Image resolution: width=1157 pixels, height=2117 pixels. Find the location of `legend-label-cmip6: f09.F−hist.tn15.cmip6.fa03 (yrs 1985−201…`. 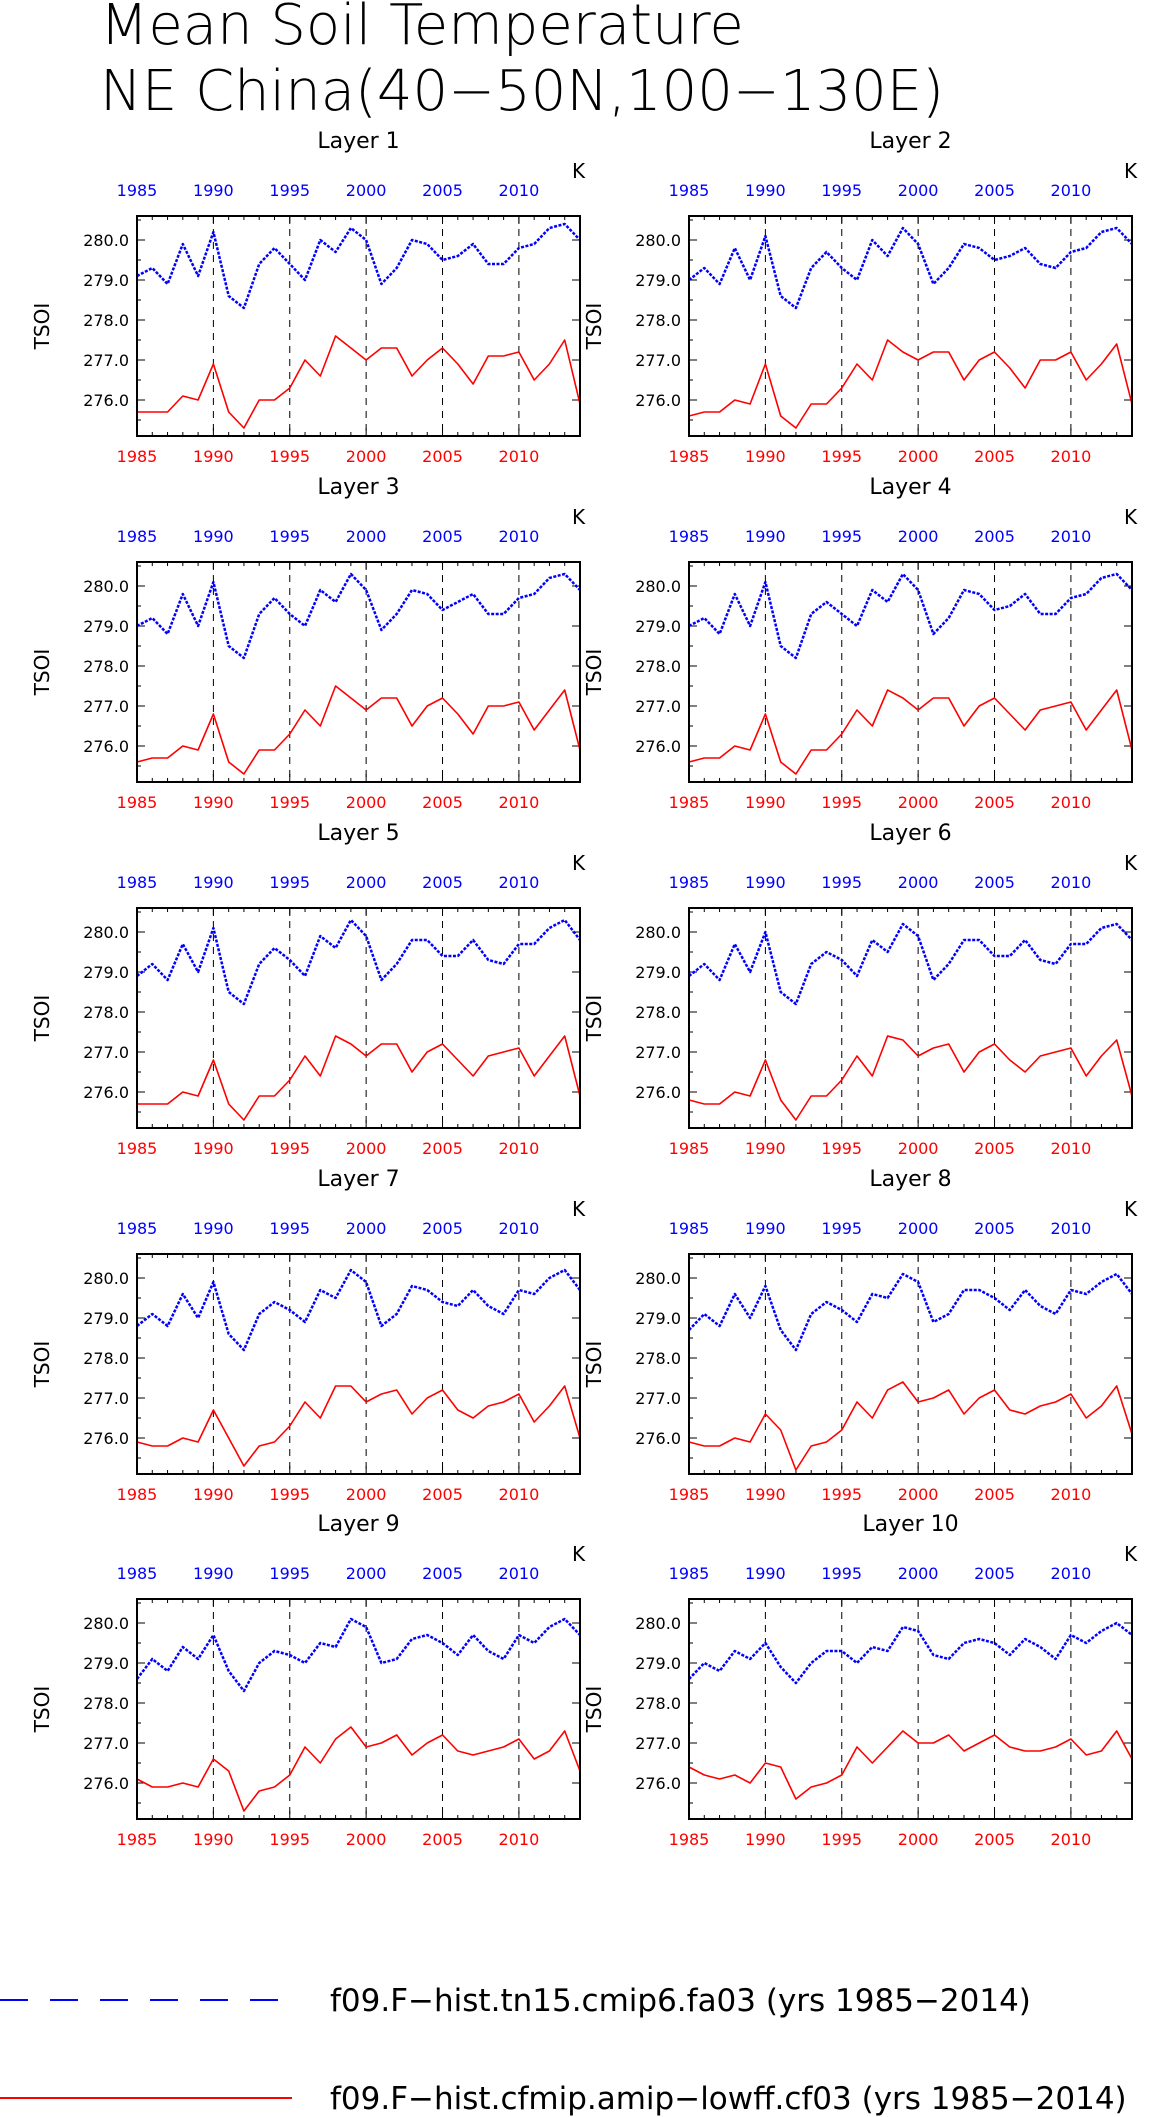

legend-label-cmip6: f09.F−hist.tn15.cmip6.fa03 (yrs 1985−201… is located at coordinates (680, 2001).